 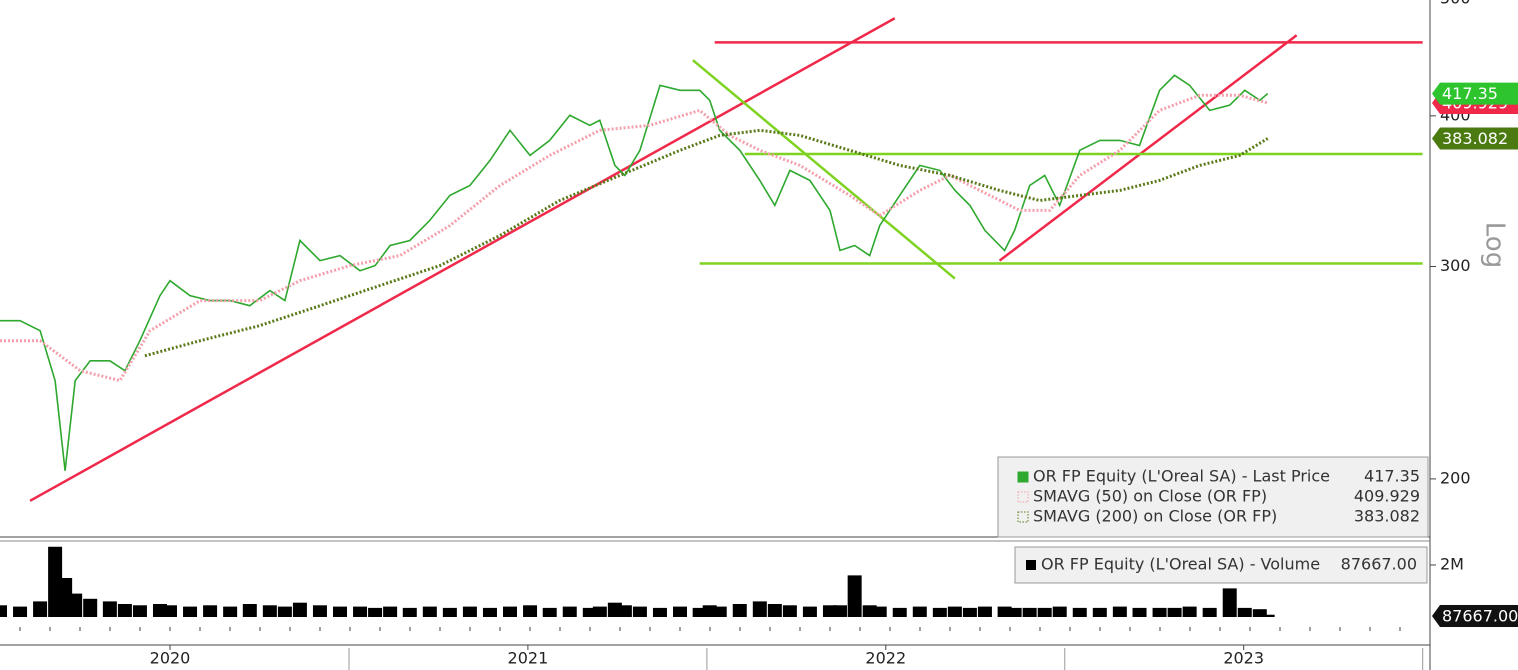 I want to click on value-tag-label: 383.082, so click(x=1475, y=138).